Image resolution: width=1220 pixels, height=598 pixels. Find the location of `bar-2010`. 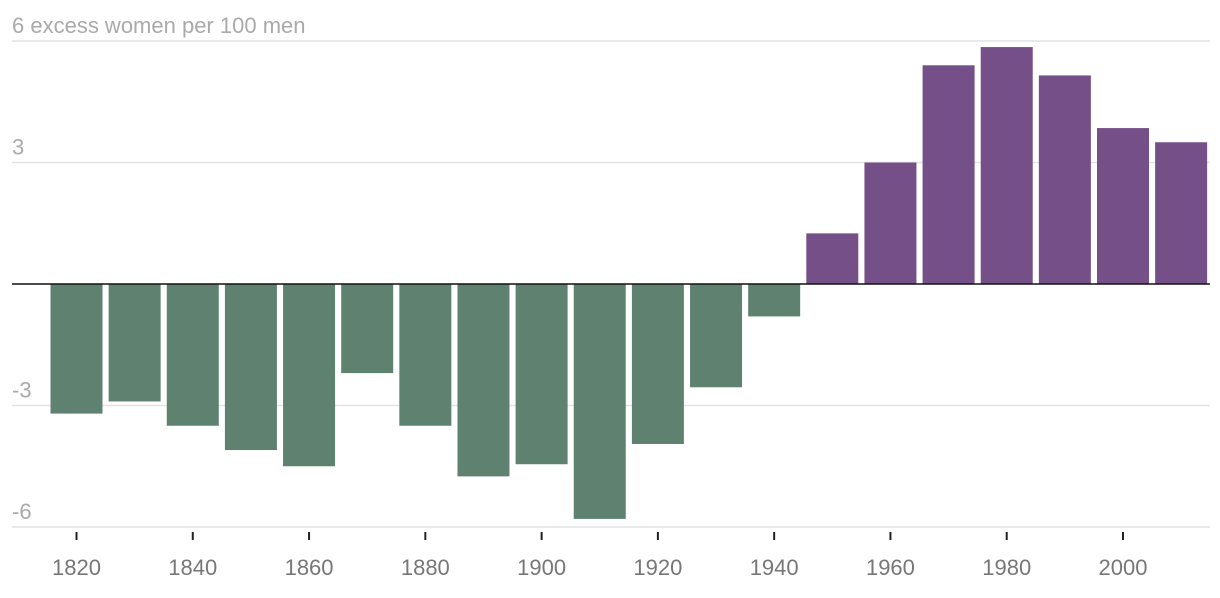

bar-2010 is located at coordinates (1181, 213).